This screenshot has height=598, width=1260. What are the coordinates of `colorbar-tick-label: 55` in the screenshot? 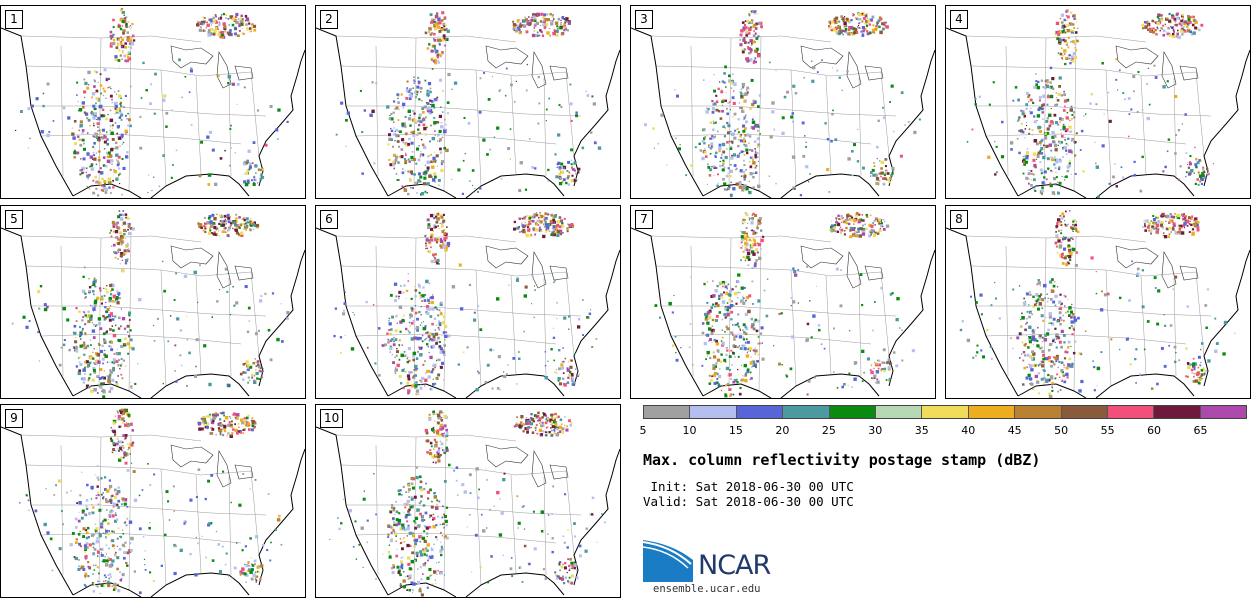 It's located at (1107, 430).